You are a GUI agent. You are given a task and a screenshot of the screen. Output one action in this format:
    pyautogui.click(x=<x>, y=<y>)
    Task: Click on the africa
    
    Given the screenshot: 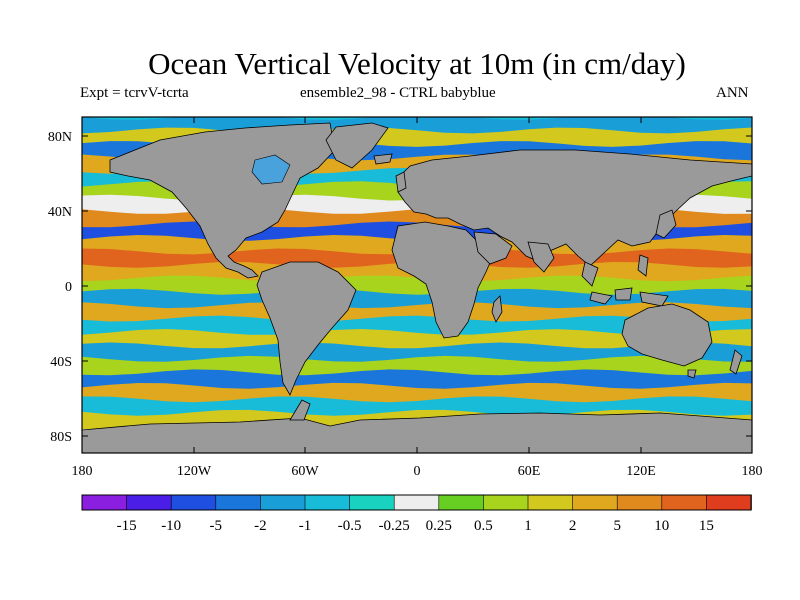 What is the action you would take?
    pyautogui.click(x=442, y=280)
    